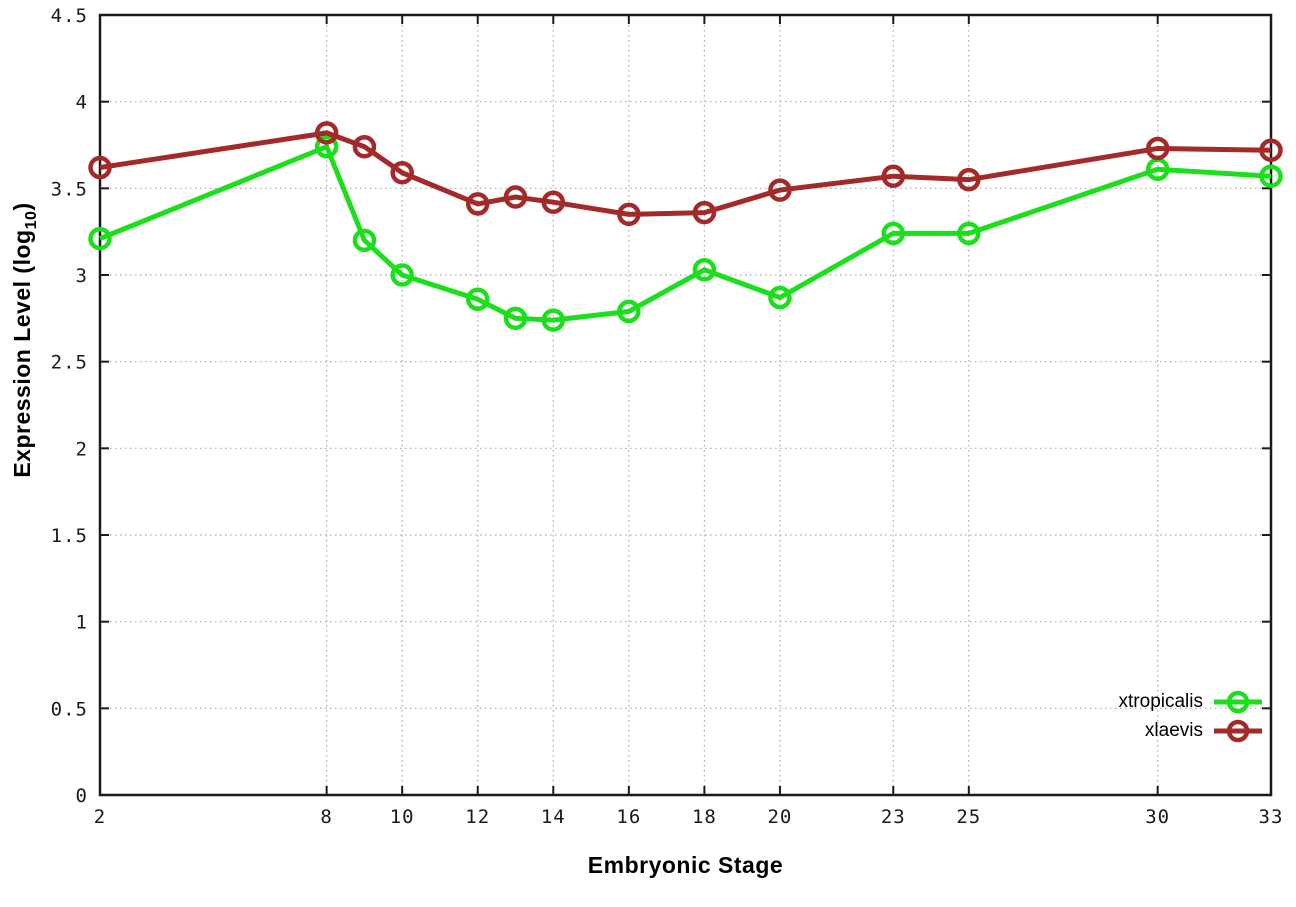  I want to click on series-line-xlaevis, so click(685, 173).